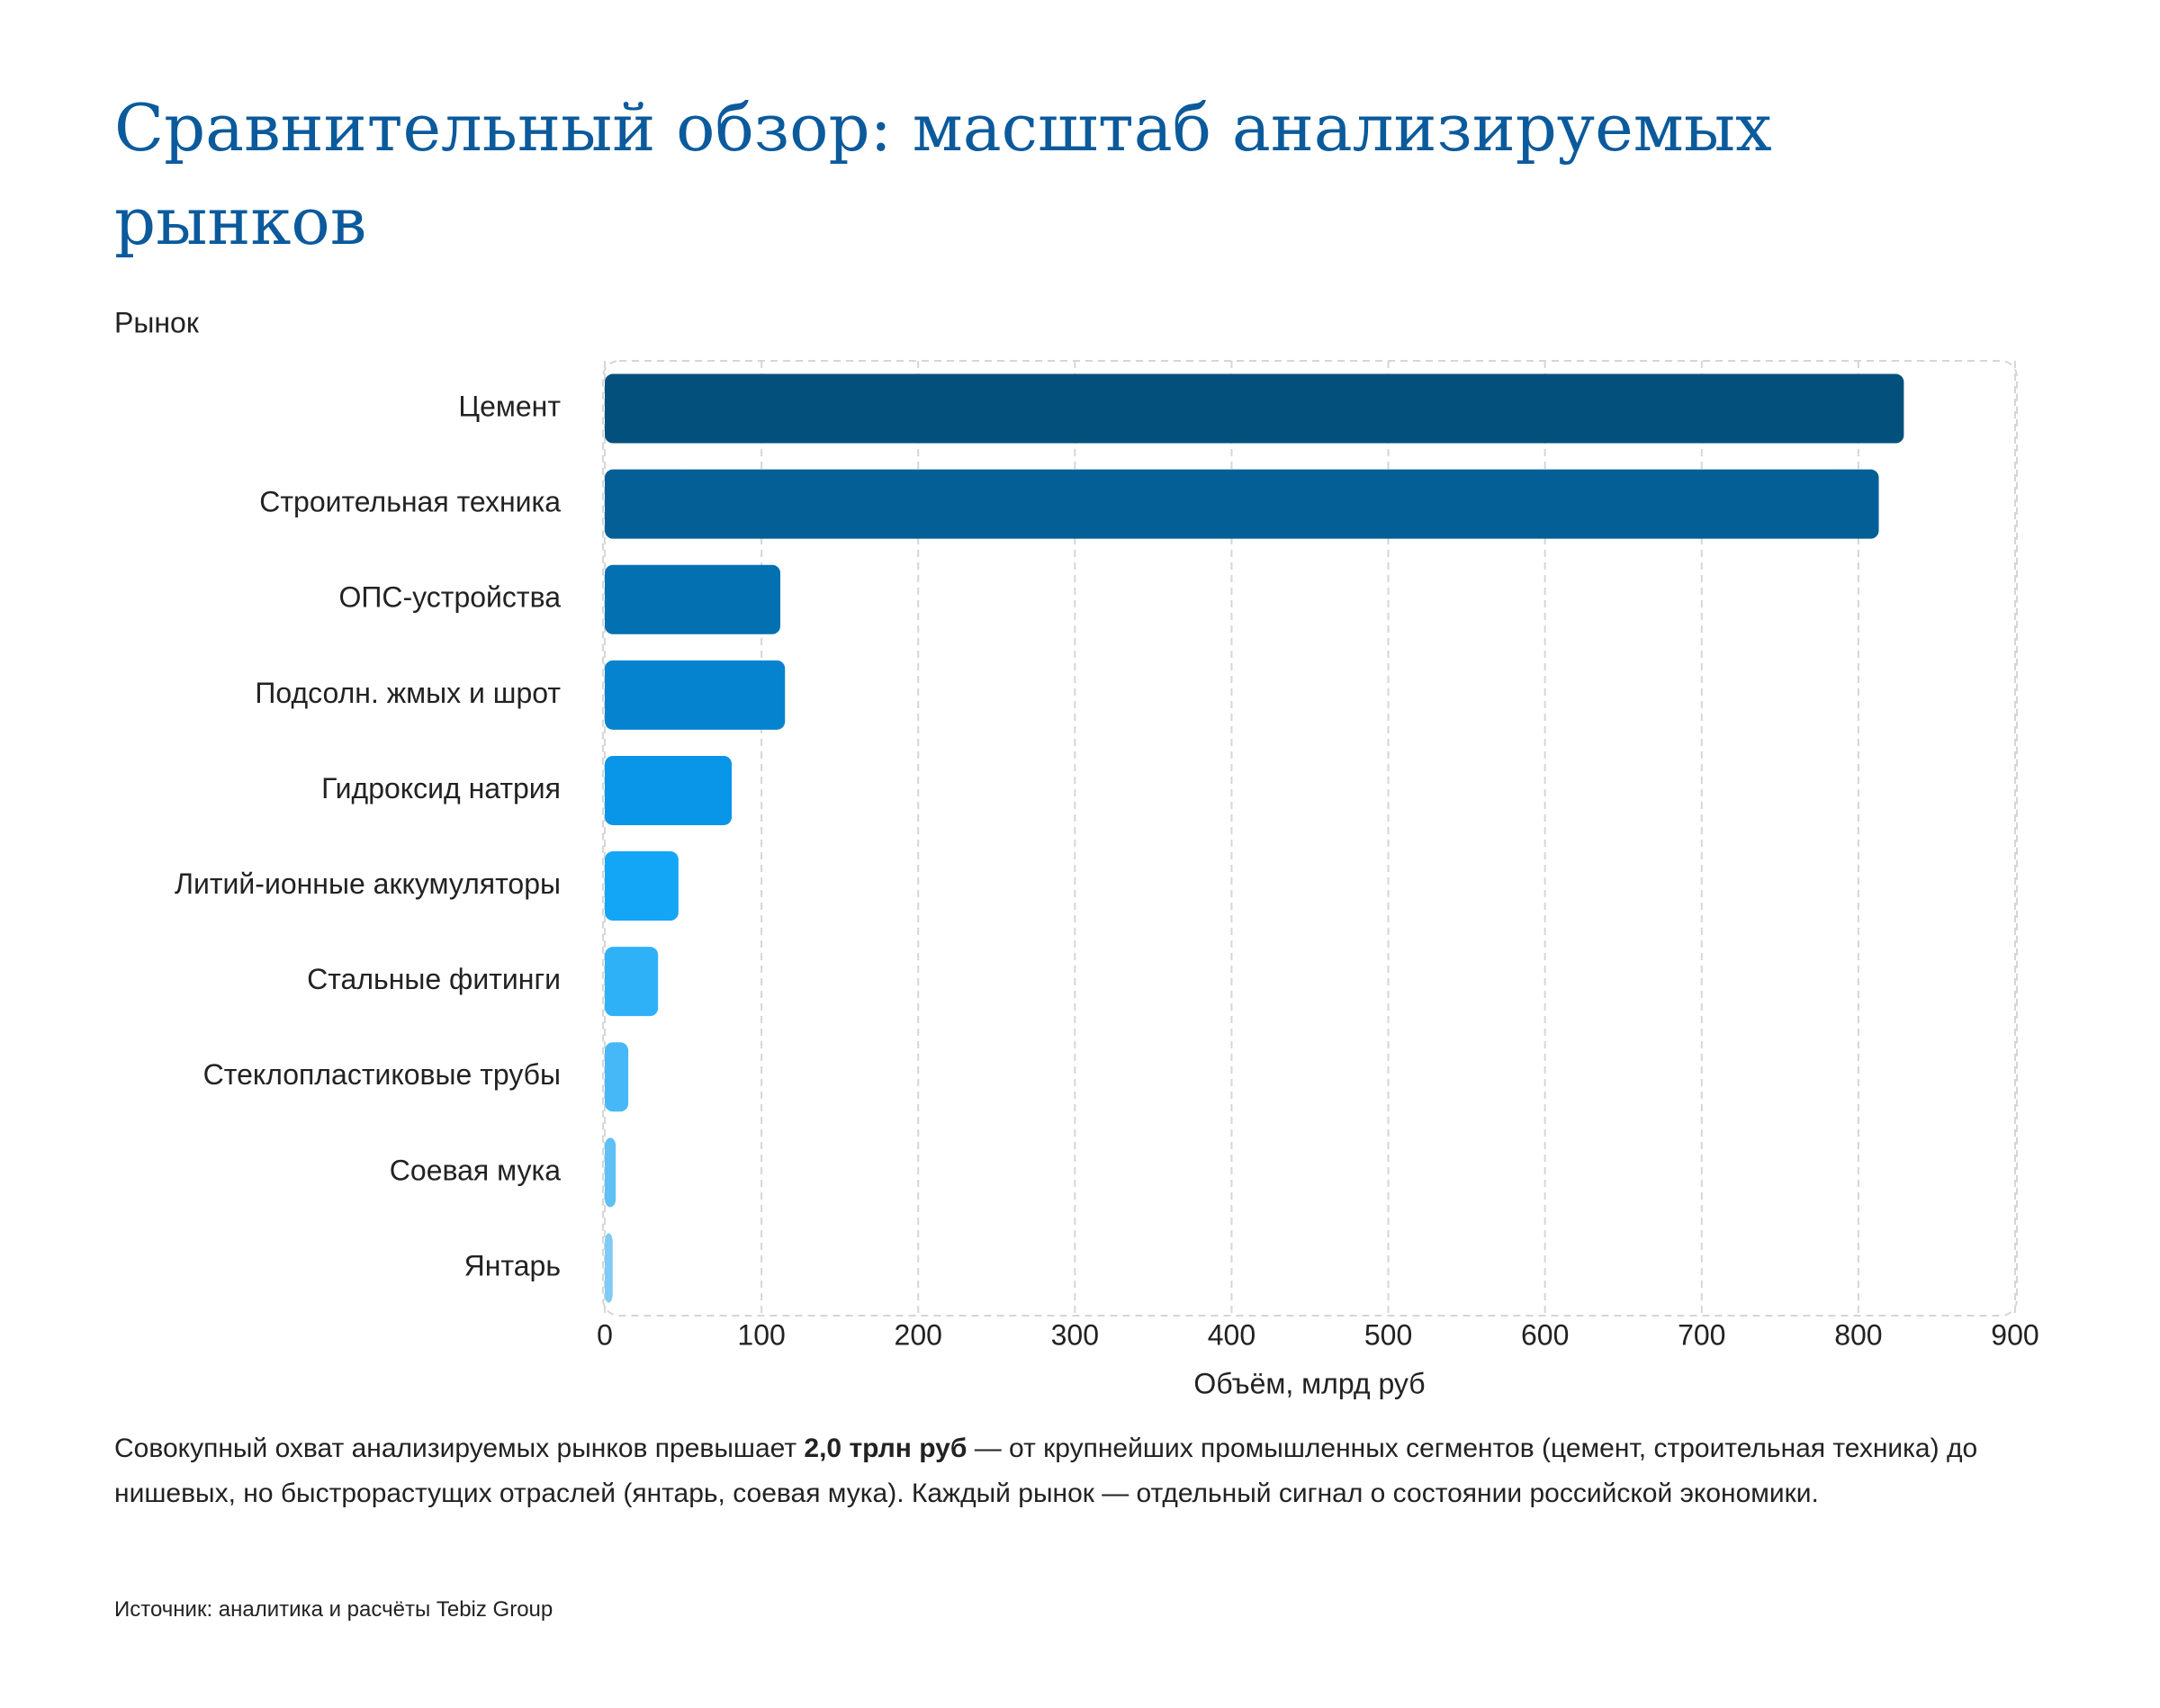 This screenshot has height=1708, width=2160. What do you see at coordinates (1702, 1334) in the screenshot?
I see `x-tick-label: 700` at bounding box center [1702, 1334].